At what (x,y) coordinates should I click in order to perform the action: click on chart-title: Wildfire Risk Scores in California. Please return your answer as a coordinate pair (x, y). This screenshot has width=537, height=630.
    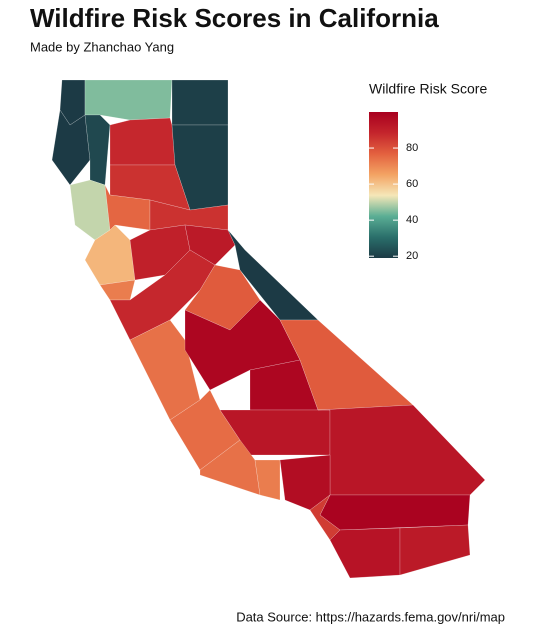
    Looking at the image, I should click on (234, 18).